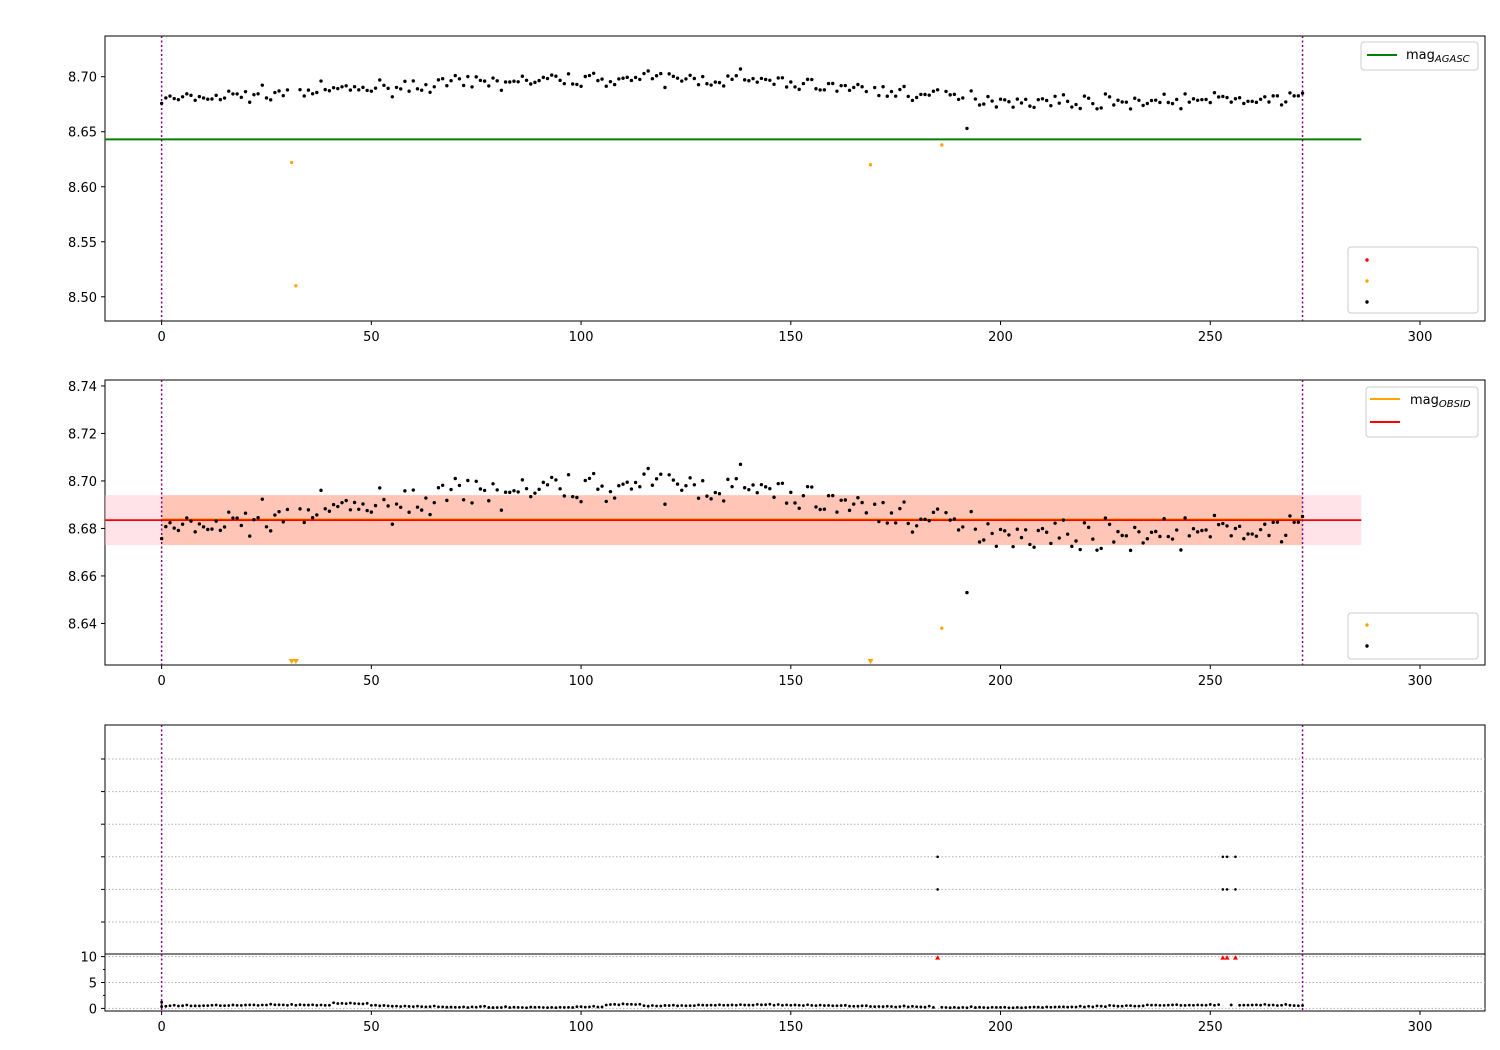  Describe the element at coordinates (82, 482) in the screenshot. I see `p2-ytick-label: 8.70` at that location.